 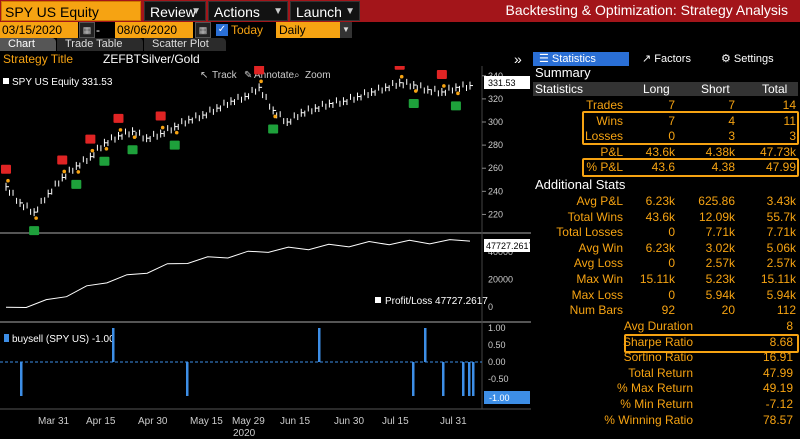 What do you see at coordinates (101, 421) in the screenshot?
I see `x-axis-label: Apr 15` at bounding box center [101, 421].